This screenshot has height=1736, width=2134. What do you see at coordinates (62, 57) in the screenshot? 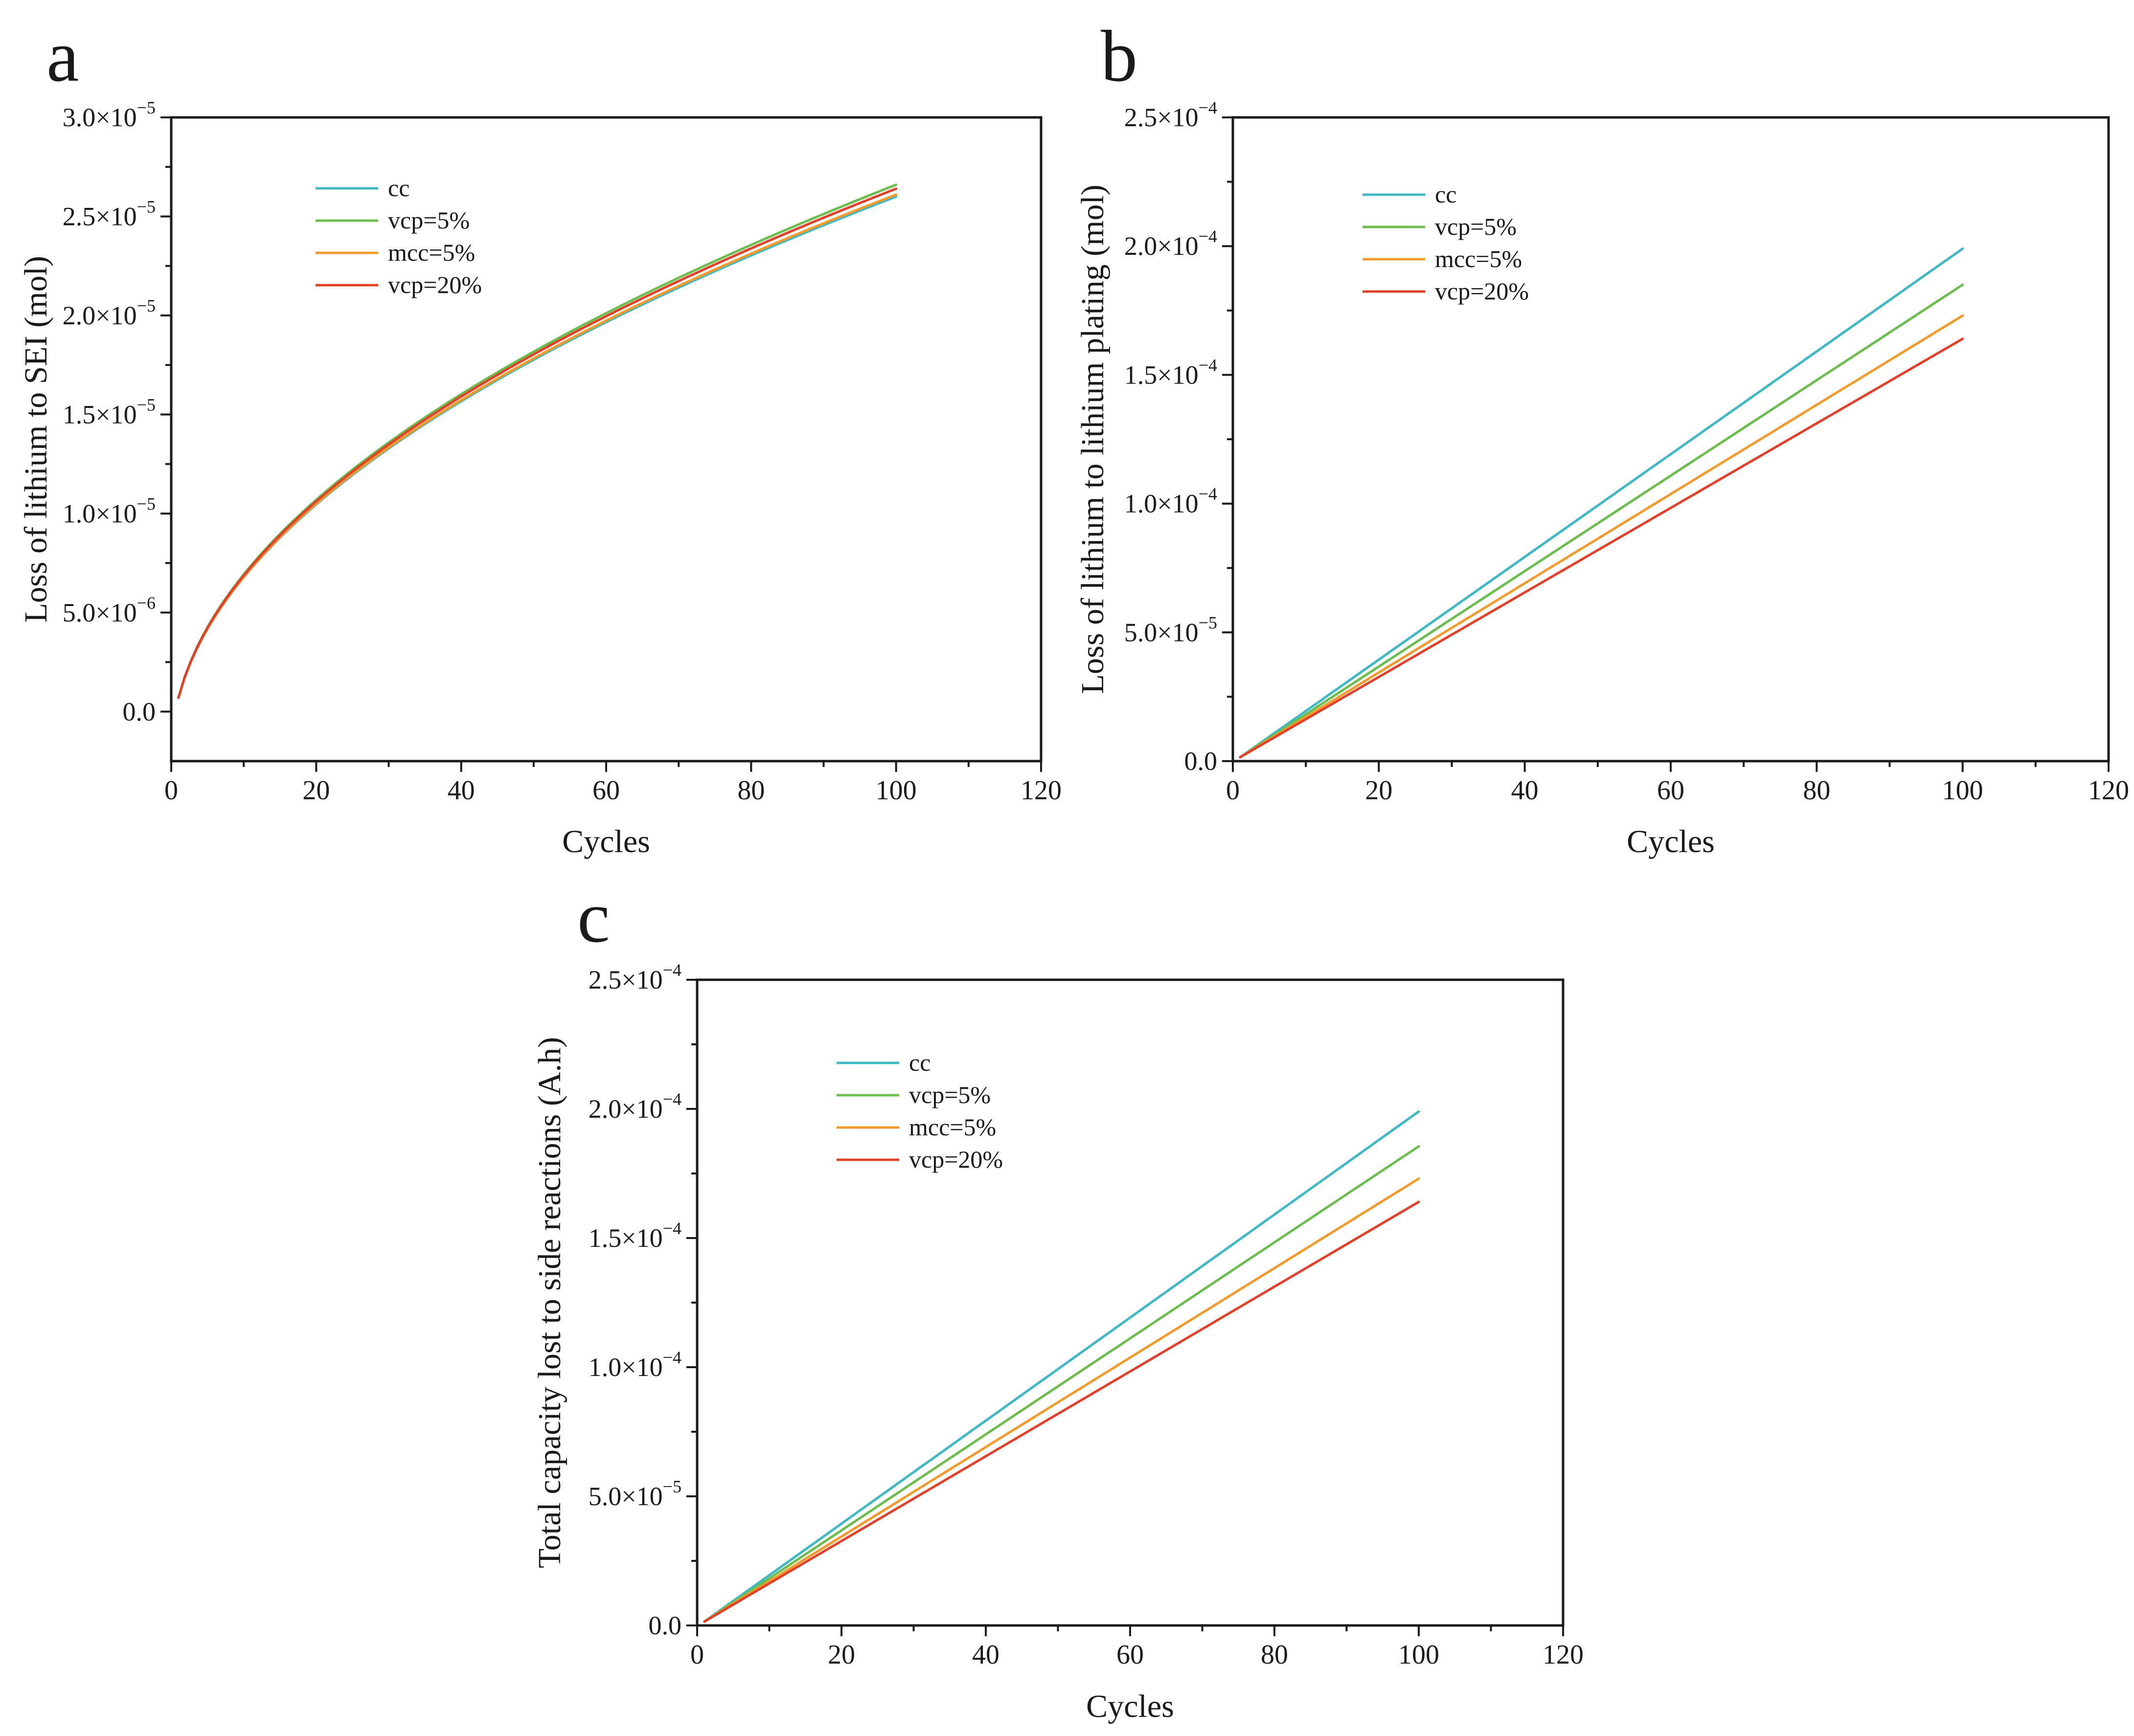
I see `panel-label: a` at bounding box center [62, 57].